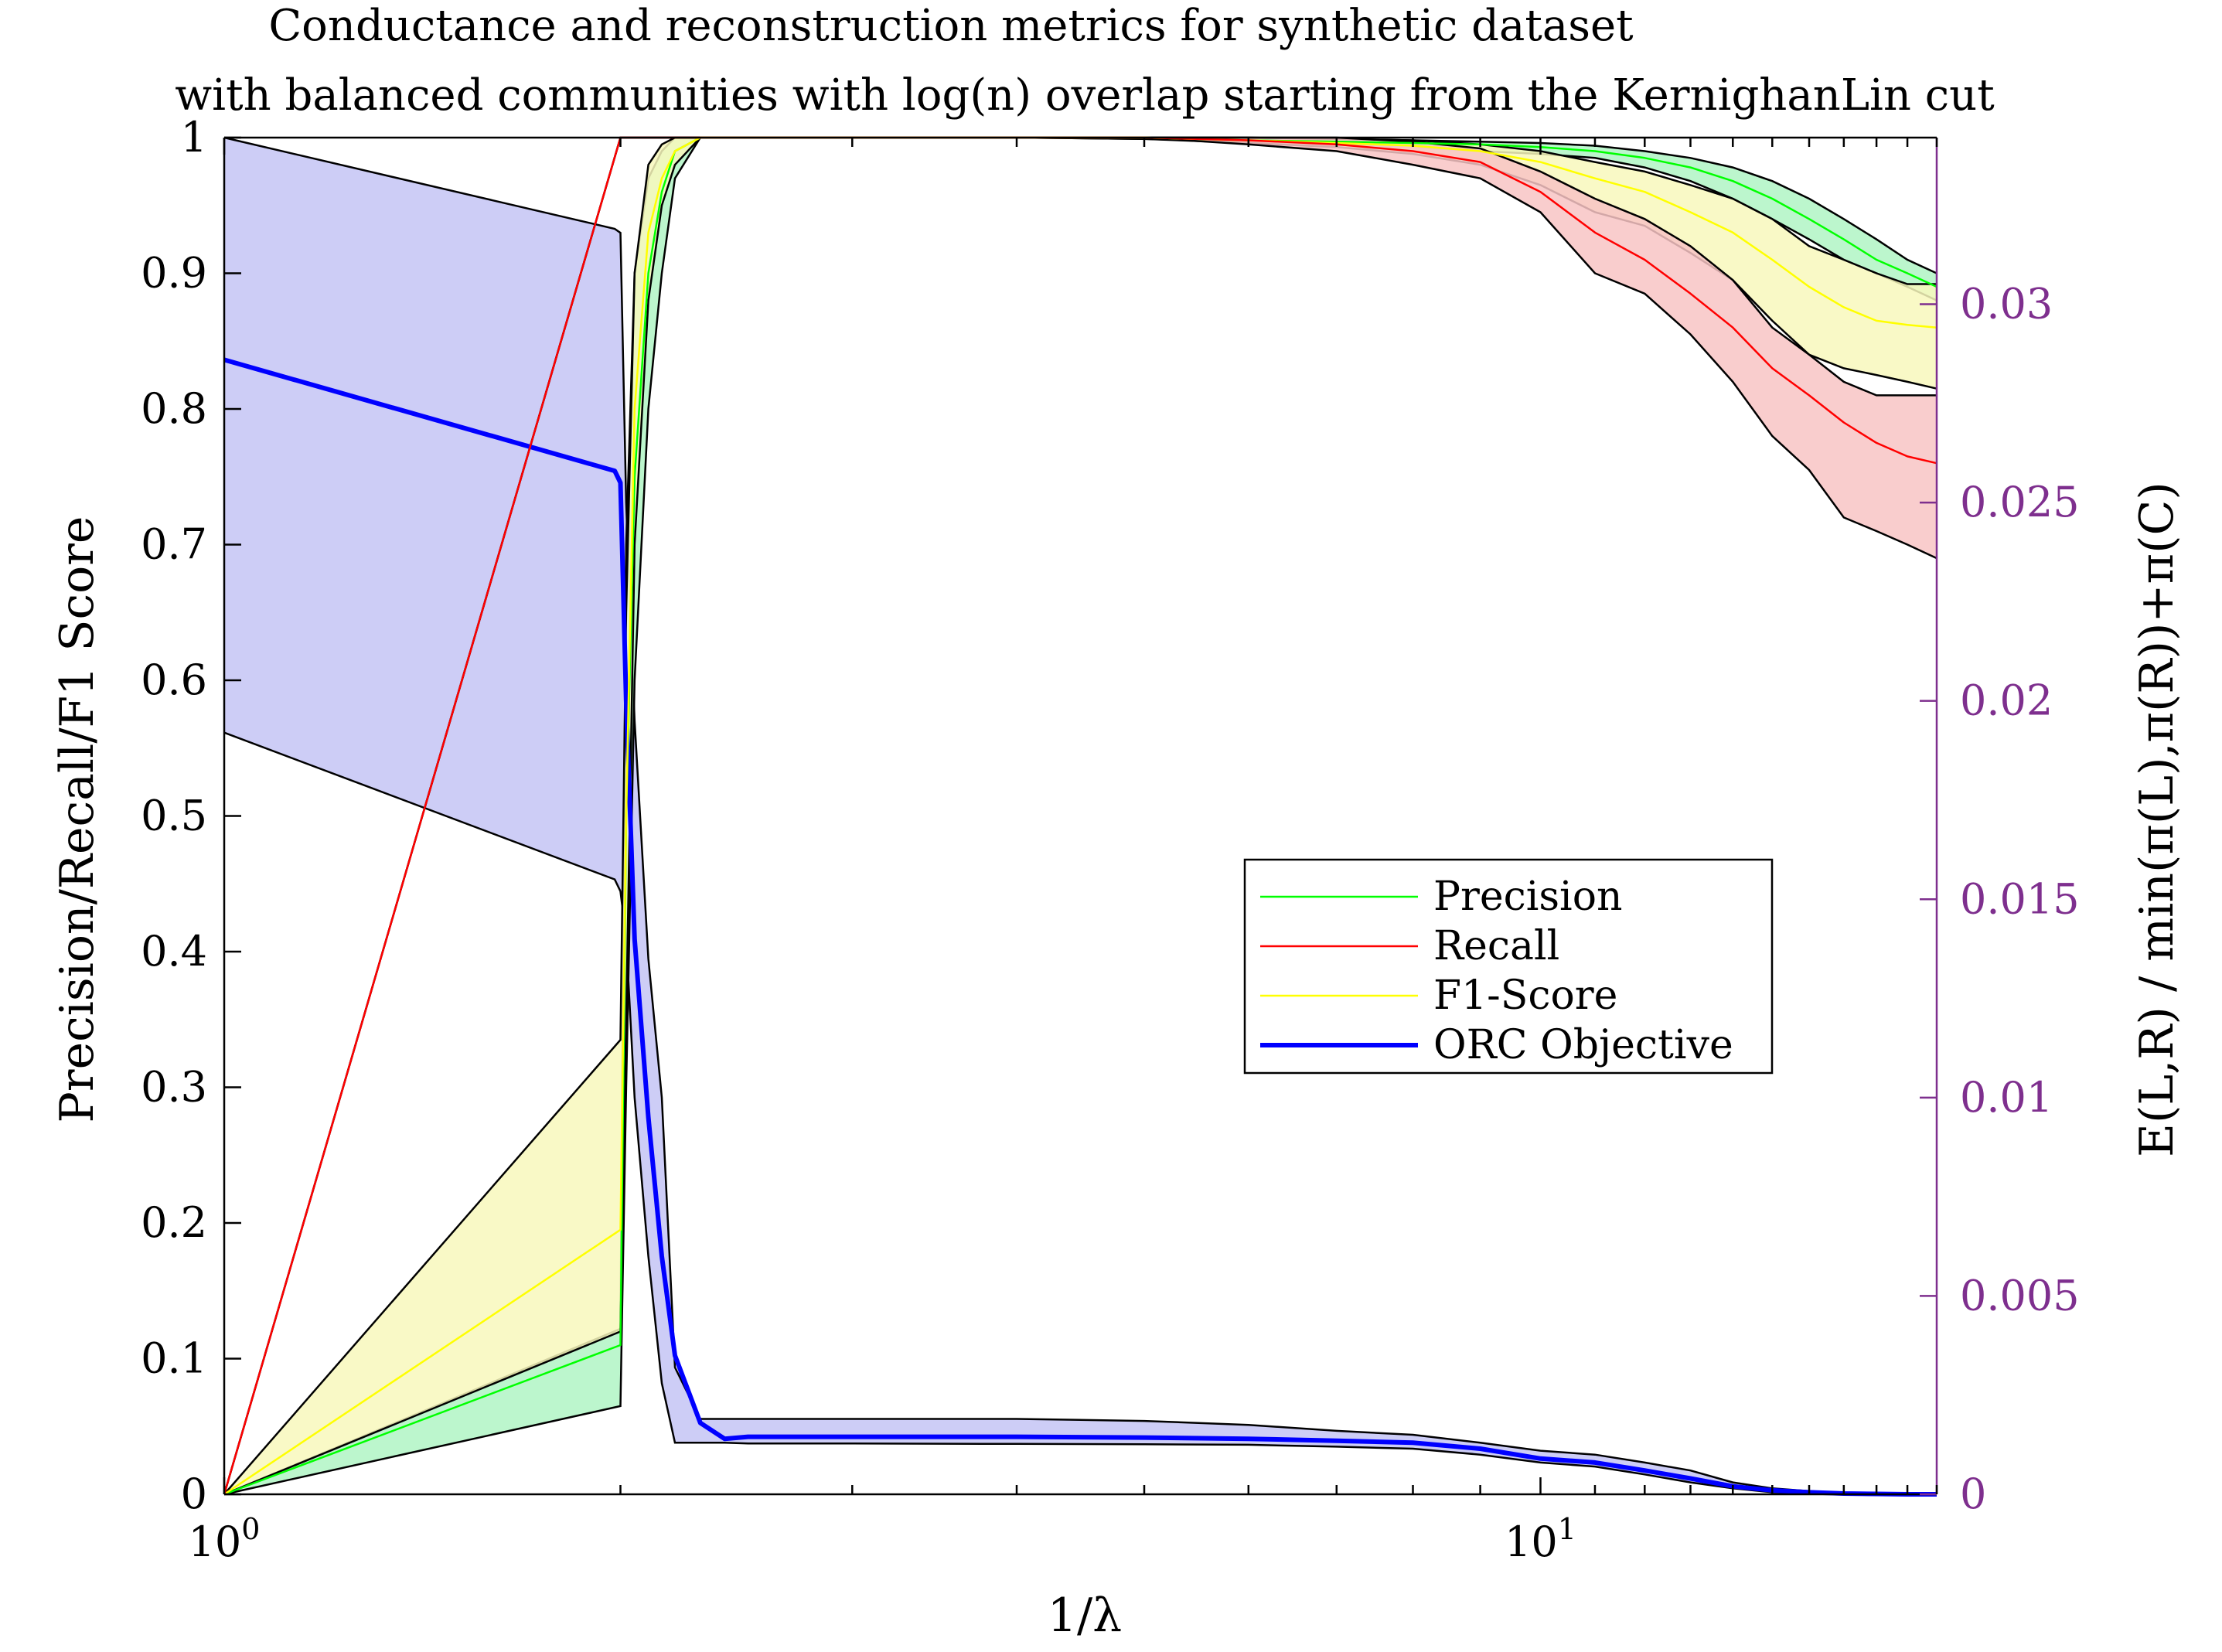 The height and width of the screenshot is (1652, 2222). Describe the element at coordinates (174, 1222) in the screenshot. I see `y-tick-label: 0.2` at that location.